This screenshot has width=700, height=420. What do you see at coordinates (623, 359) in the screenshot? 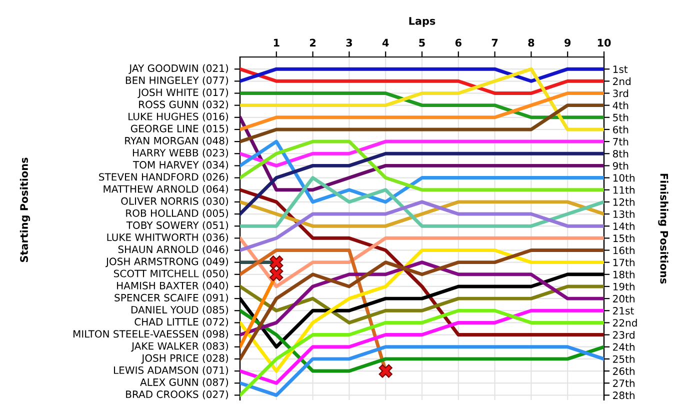
I see `y2-tick-label: 25th` at bounding box center [623, 359].